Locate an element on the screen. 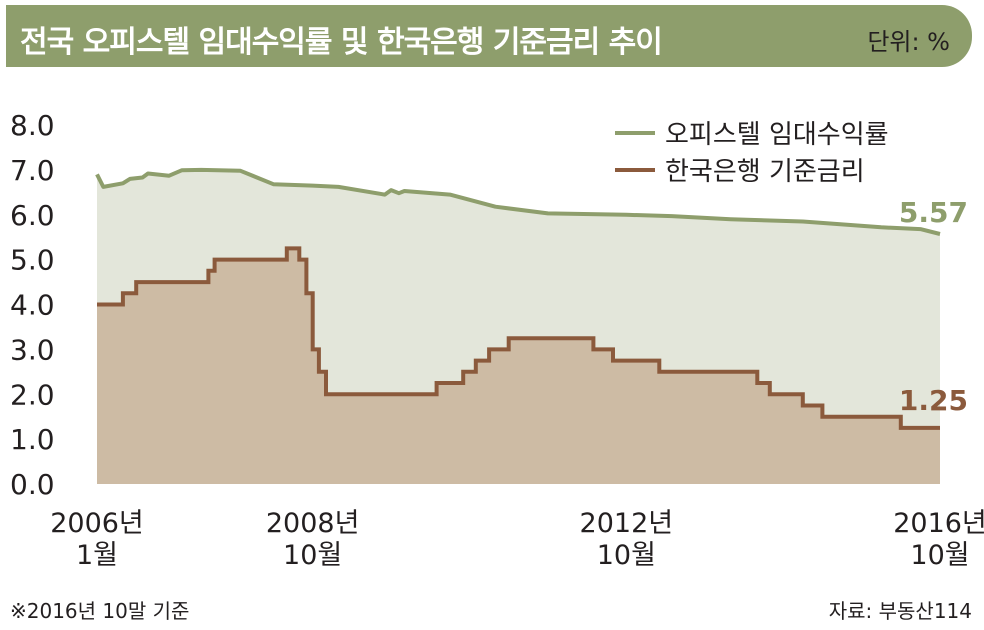  x-tick-label: 2006년 is located at coordinates (97, 523).